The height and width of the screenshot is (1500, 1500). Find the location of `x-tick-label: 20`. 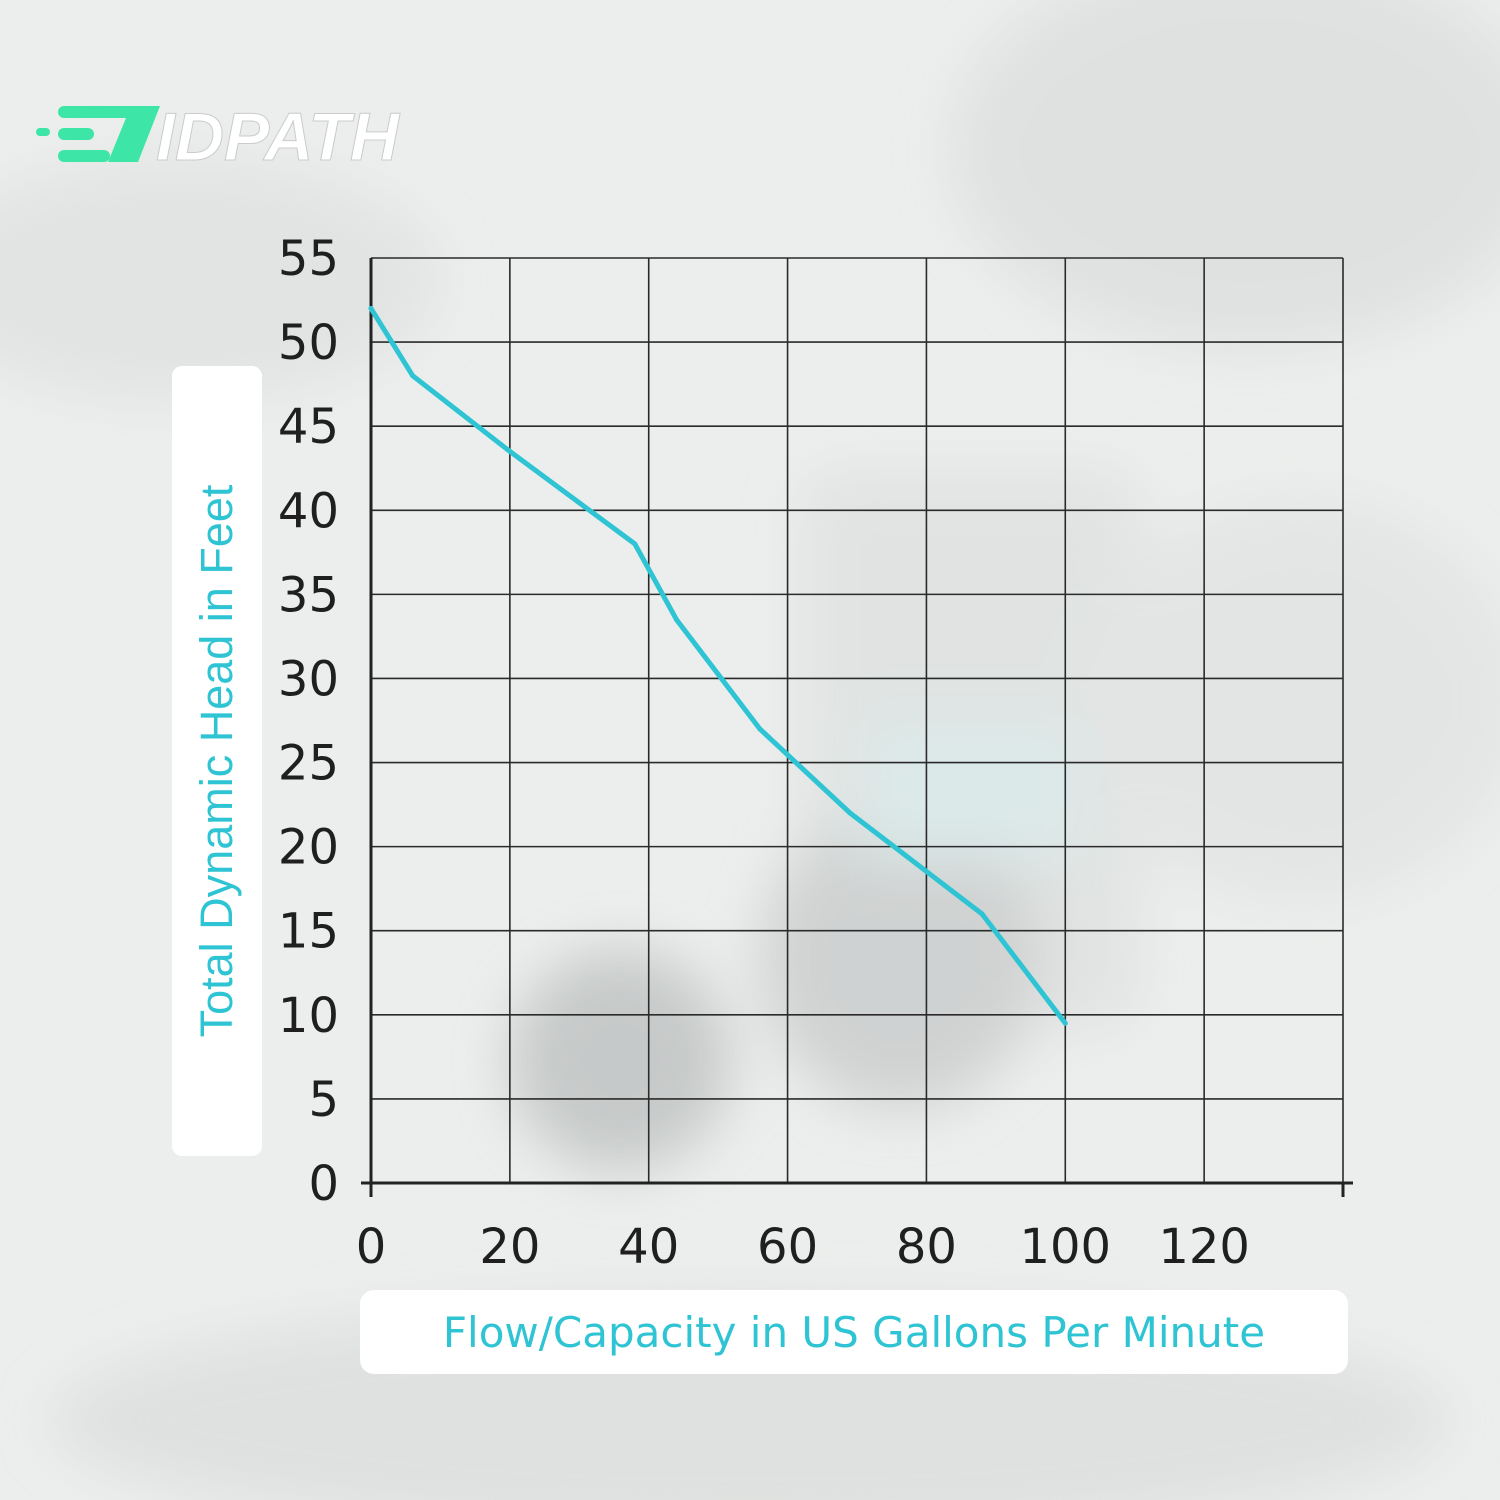

x-tick-label: 20 is located at coordinates (509, 1247).